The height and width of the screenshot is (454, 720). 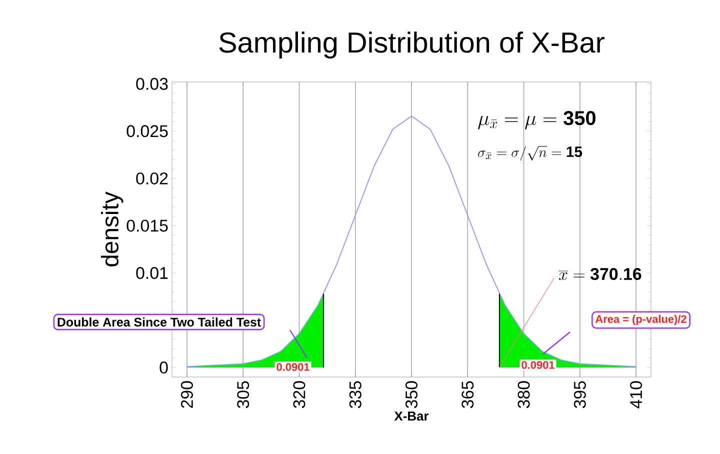 What do you see at coordinates (537, 120) in the screenshot?
I see `annotation: $\mu_{\bar{x}} = \mu = \mathbf{350}$` at bounding box center [537, 120].